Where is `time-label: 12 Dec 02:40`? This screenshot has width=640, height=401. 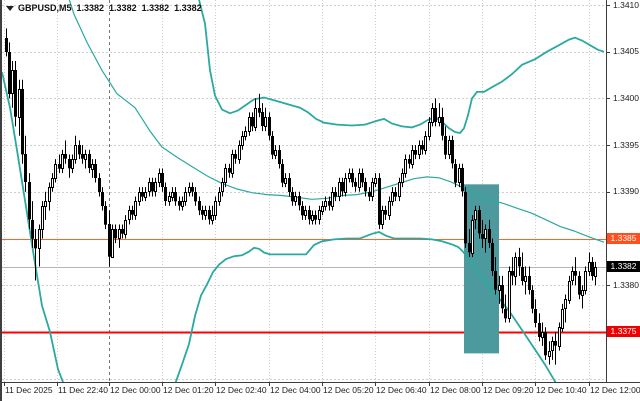 time-label: 12 Dec 02:40 is located at coordinates (241, 390).